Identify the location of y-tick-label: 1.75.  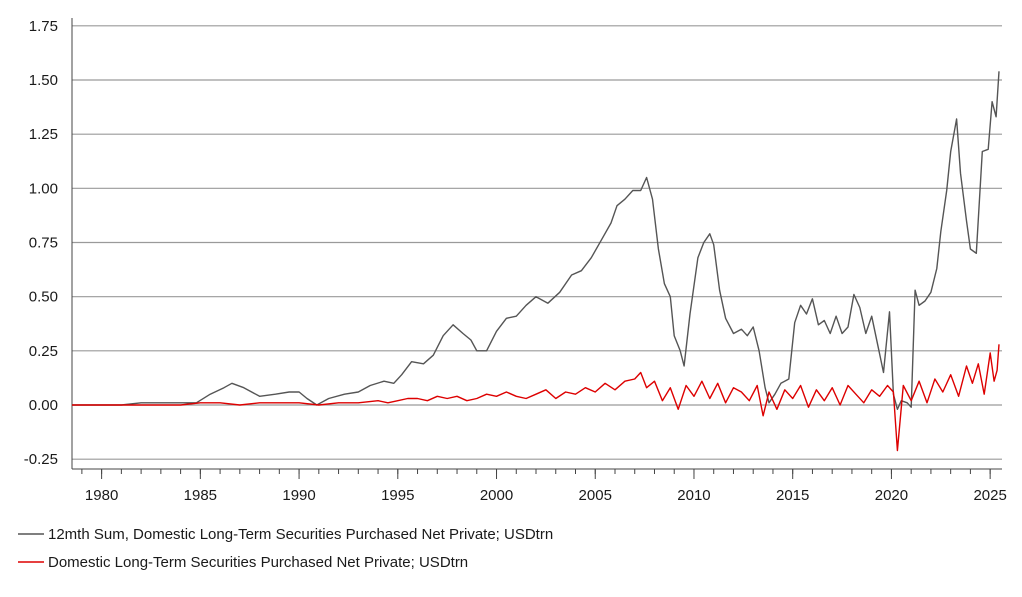
(43, 26).